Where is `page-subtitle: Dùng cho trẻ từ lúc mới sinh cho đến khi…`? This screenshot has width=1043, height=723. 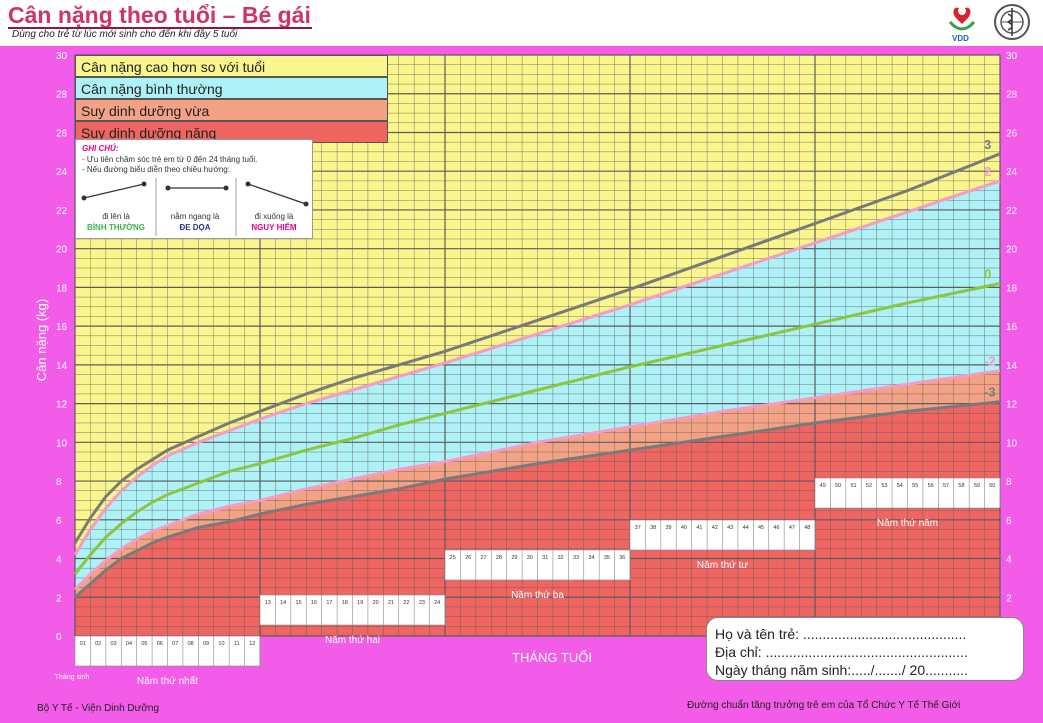
page-subtitle: Dùng cho trẻ từ lúc mới sinh cho đến khi… is located at coordinates (125, 34).